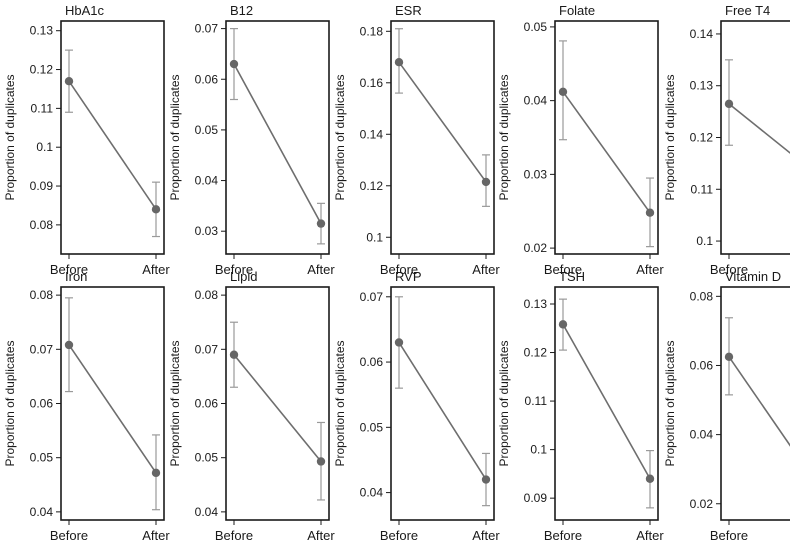  Describe the element at coordinates (372, 83) in the screenshot. I see `y-tick-label: 0.16` at that location.